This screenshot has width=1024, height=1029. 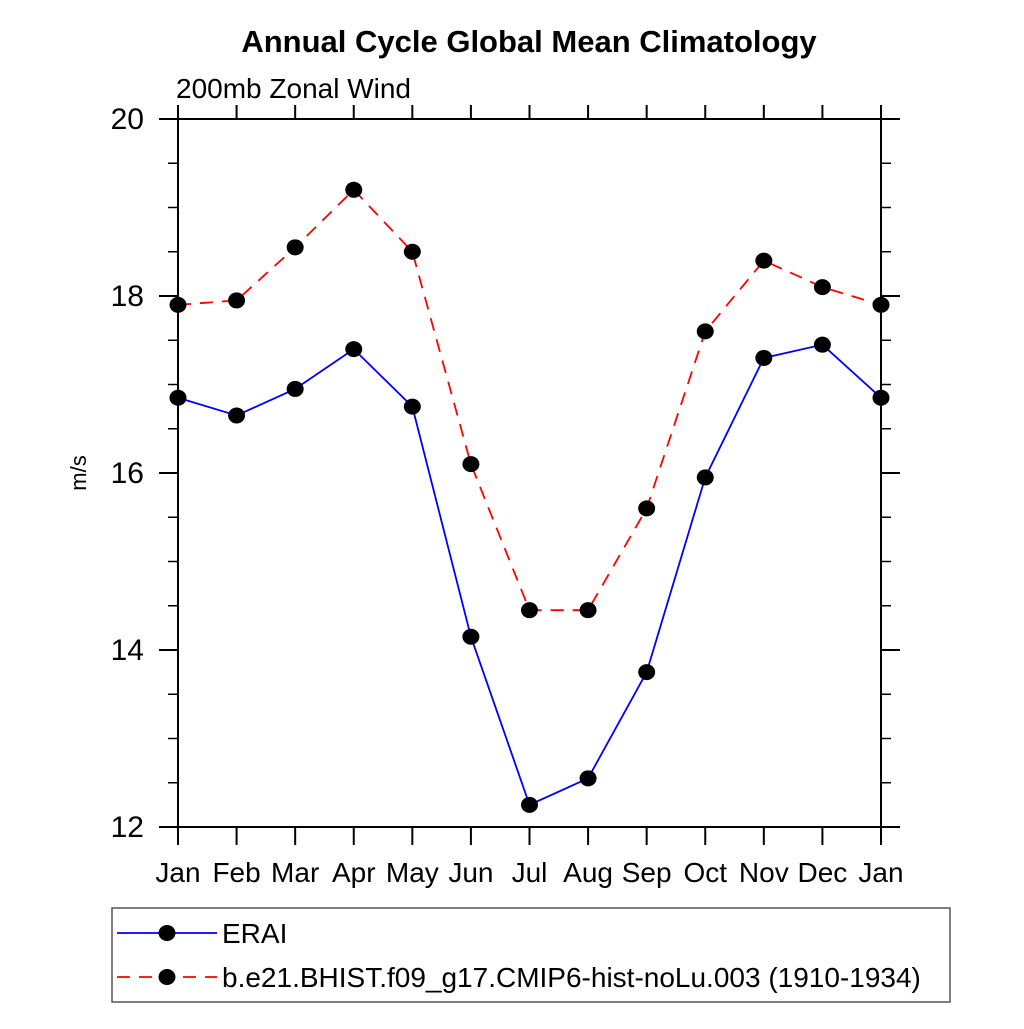 I want to click on y-axis-tick-label: 20, so click(x=127, y=119).